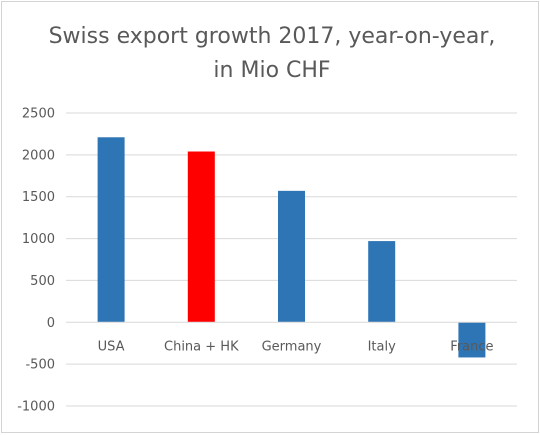 The image size is (540, 435). What do you see at coordinates (38, 239) in the screenshot?
I see `y-tick-label: 1000` at bounding box center [38, 239].